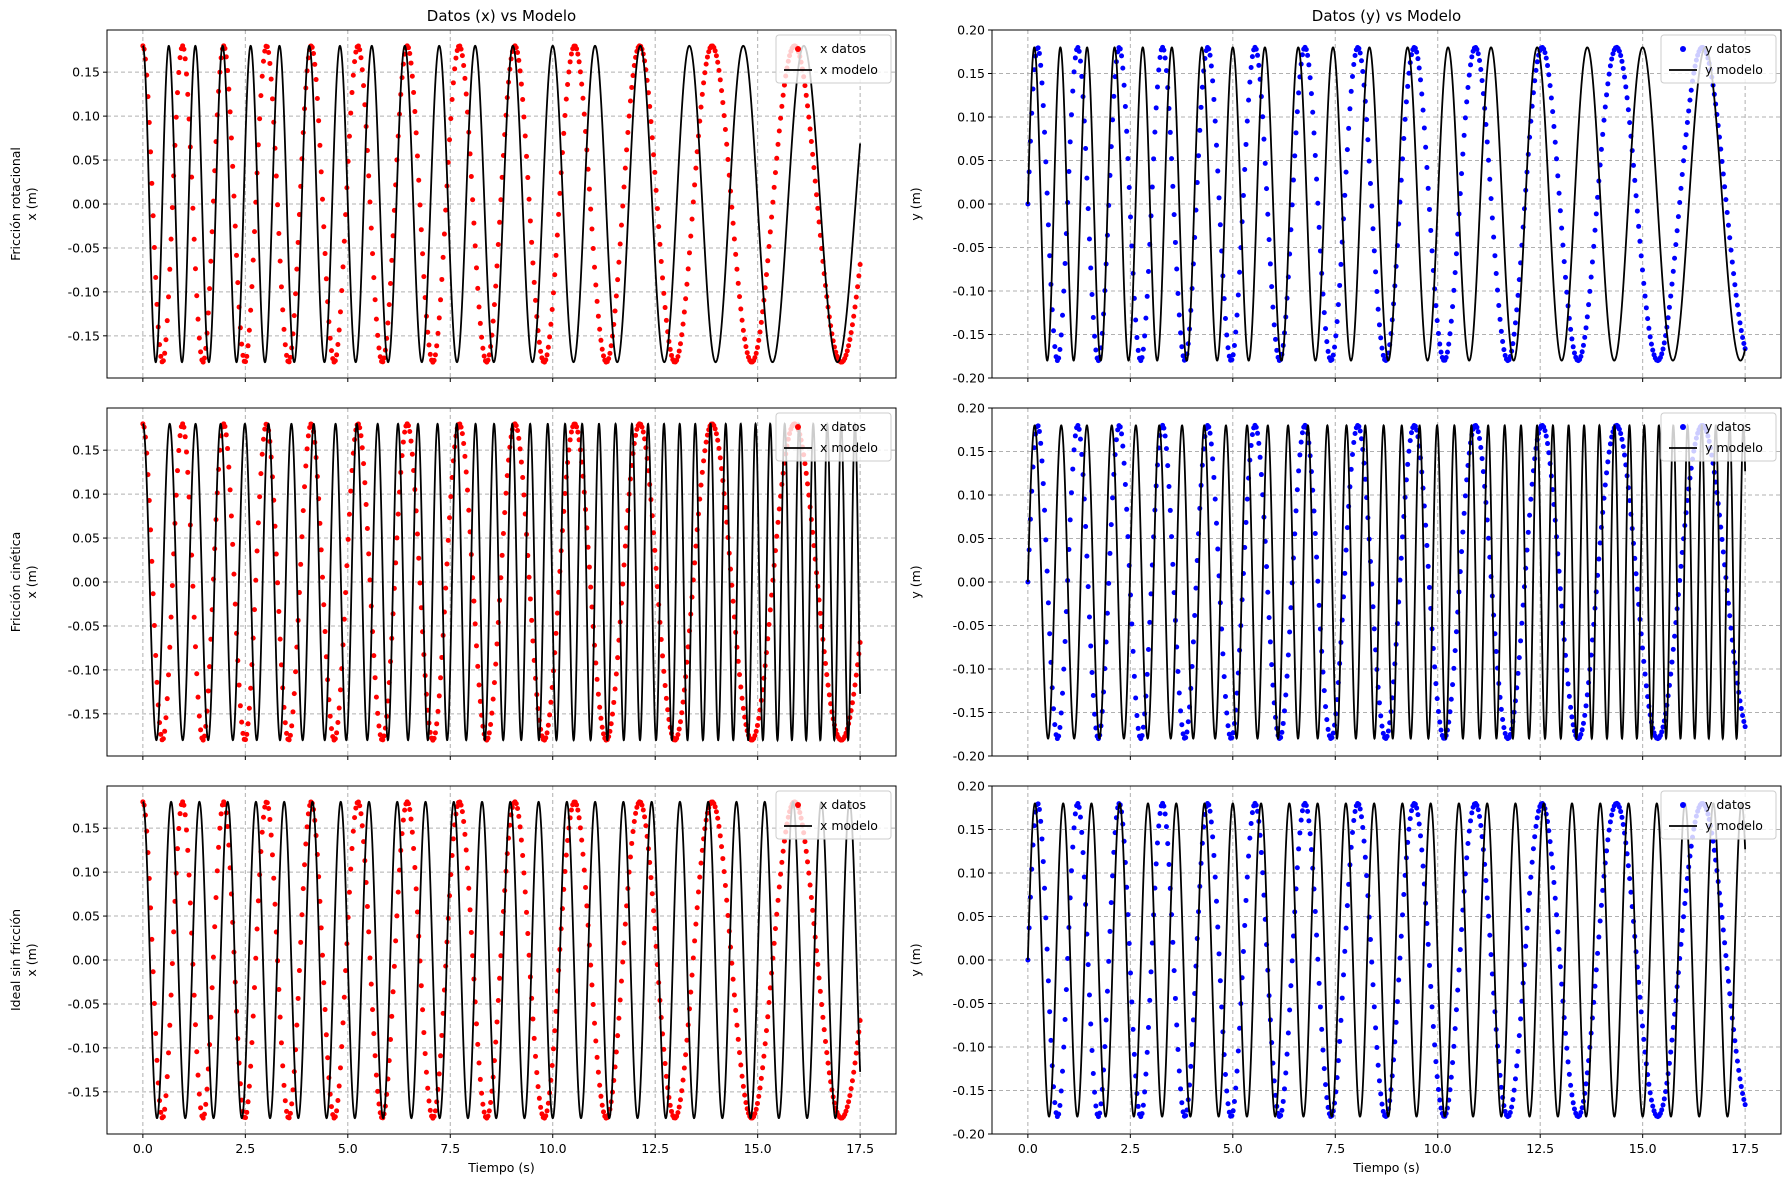 The image size is (1789, 1193). I want to click on y-tick-label: -0.05, so click(969, 1003).